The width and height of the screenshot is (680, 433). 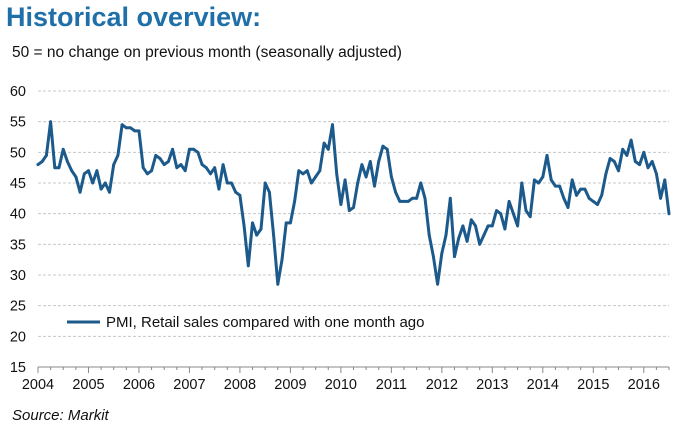 I want to click on x-tick-label: 2007, so click(x=189, y=385).